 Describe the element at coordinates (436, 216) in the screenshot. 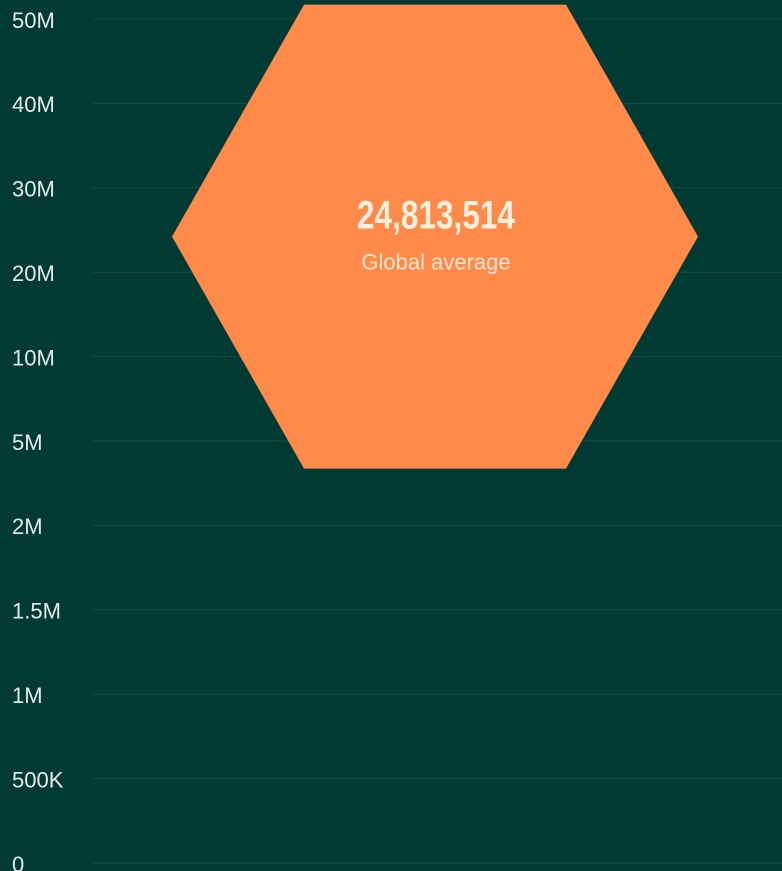

I see `value-label: 24,813,514` at that location.